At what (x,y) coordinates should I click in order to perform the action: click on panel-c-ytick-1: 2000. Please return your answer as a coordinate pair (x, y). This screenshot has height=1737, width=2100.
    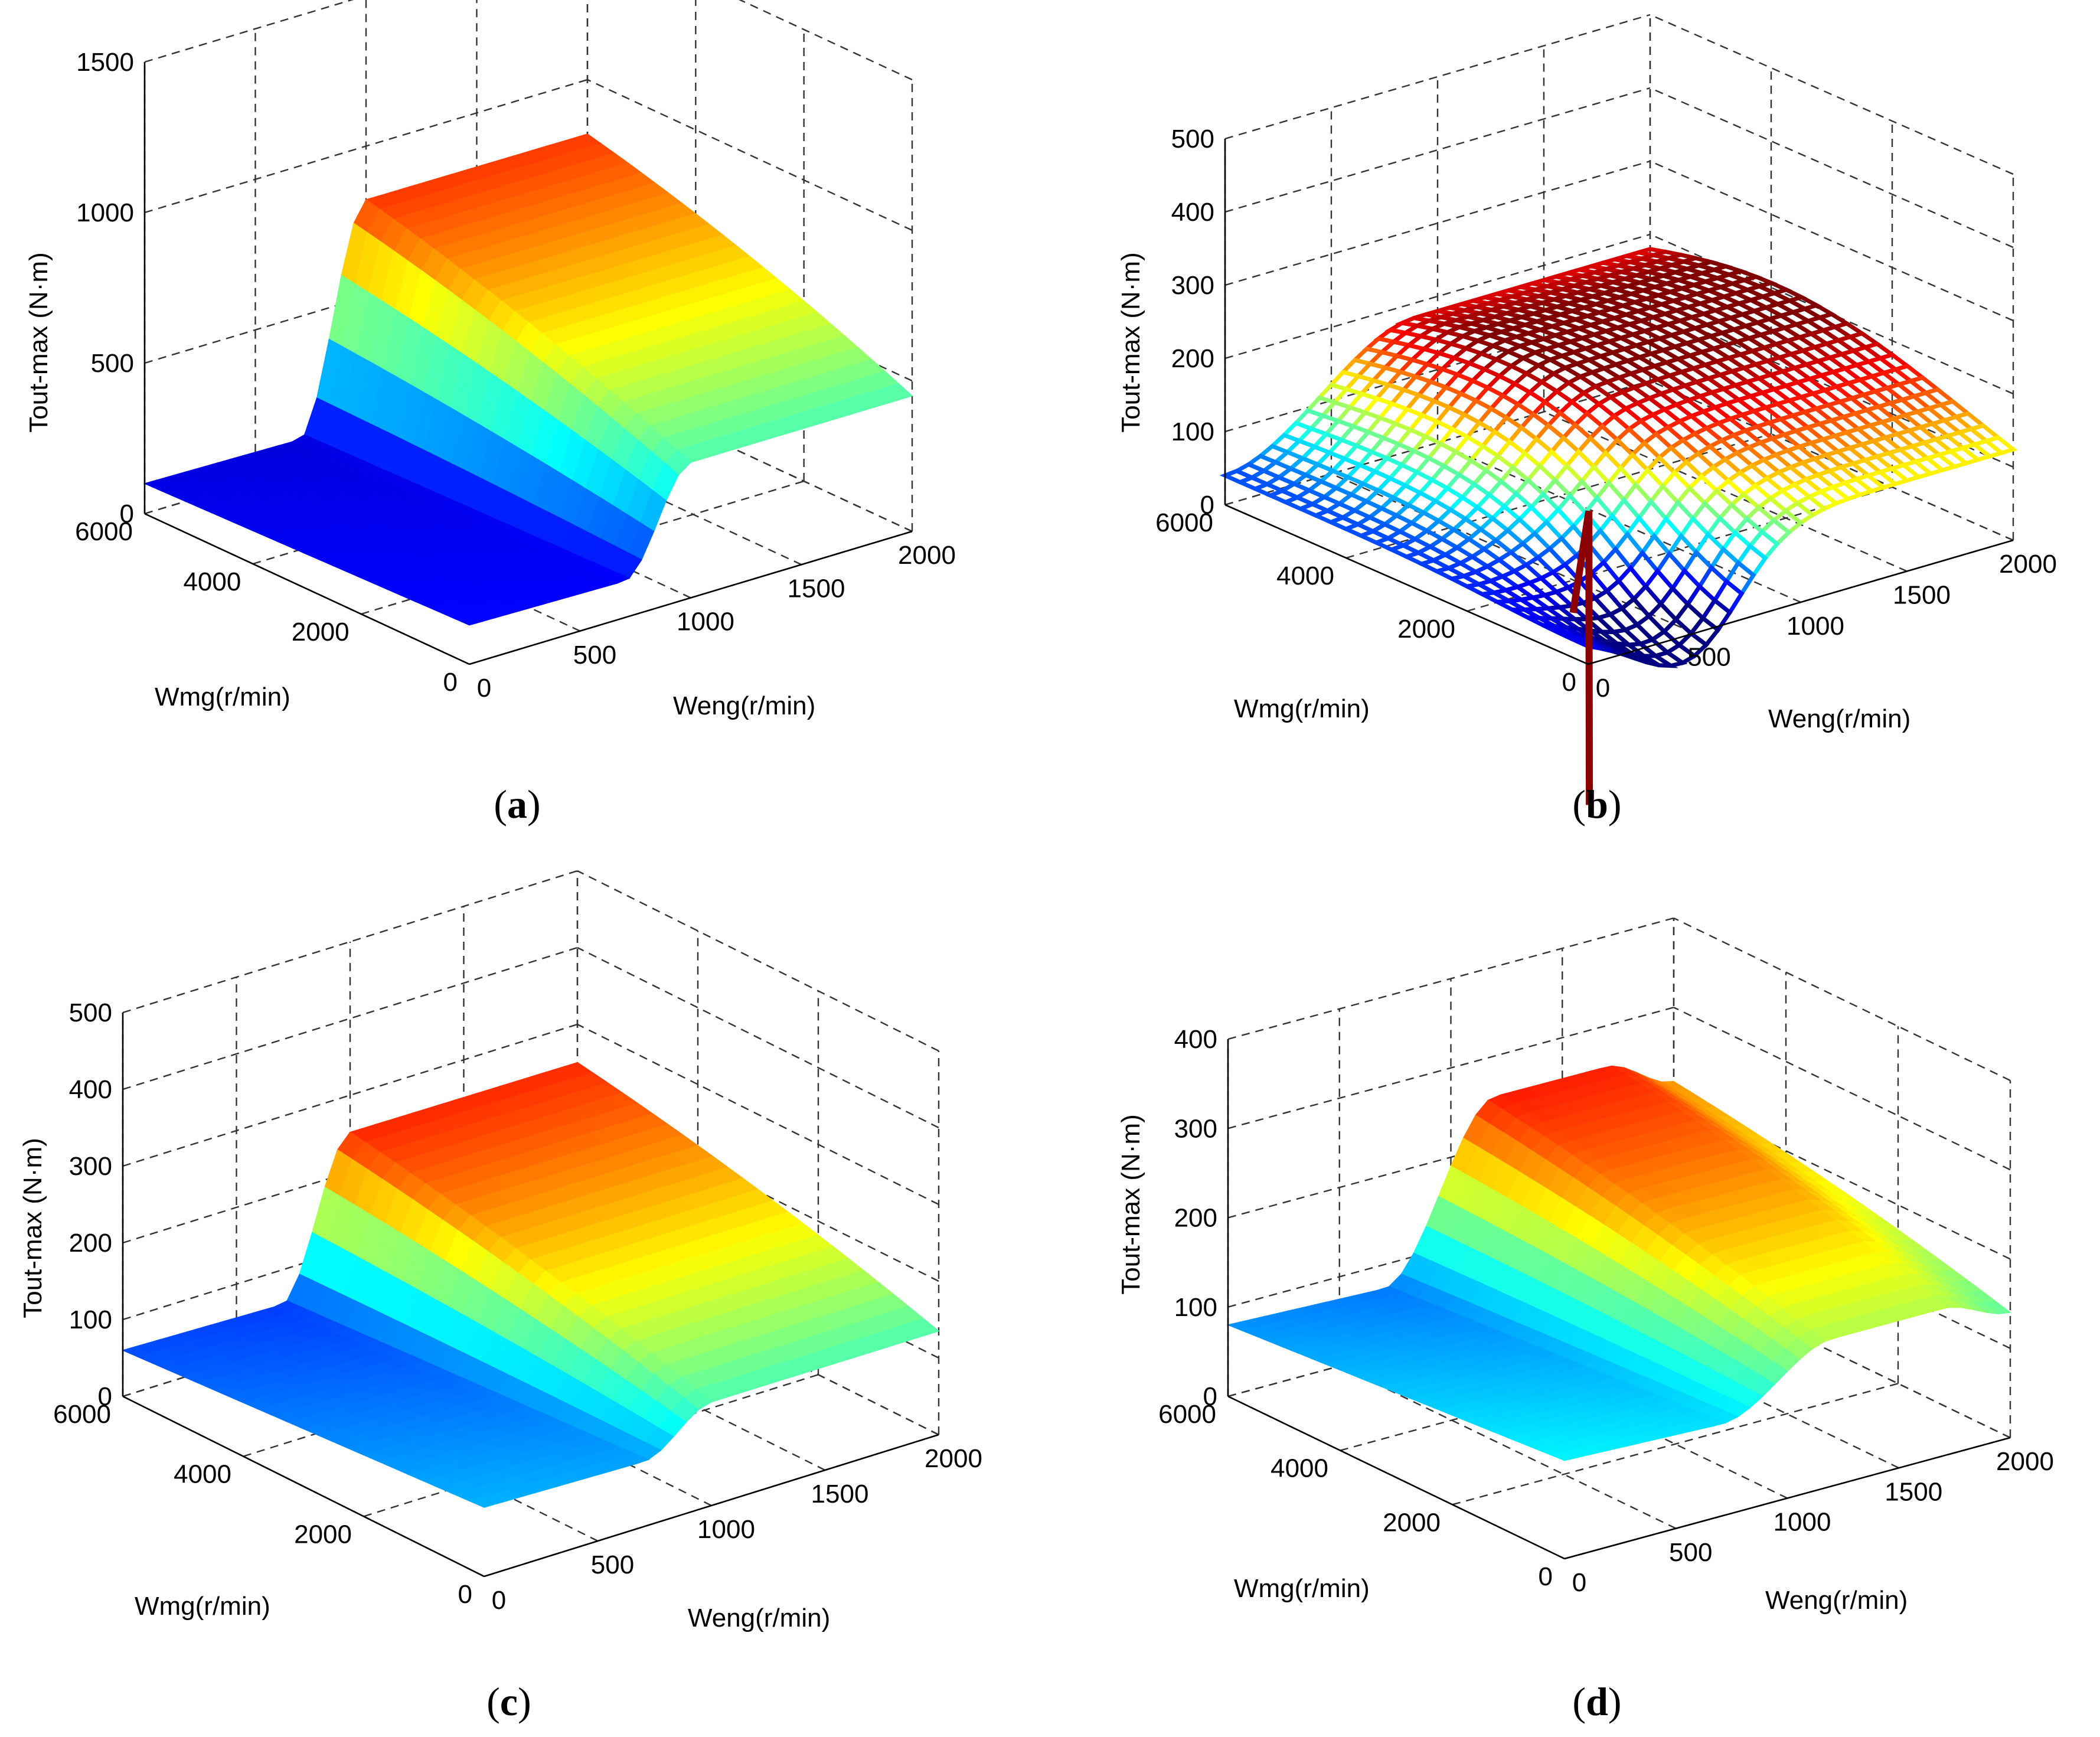
    Looking at the image, I should click on (323, 1534).